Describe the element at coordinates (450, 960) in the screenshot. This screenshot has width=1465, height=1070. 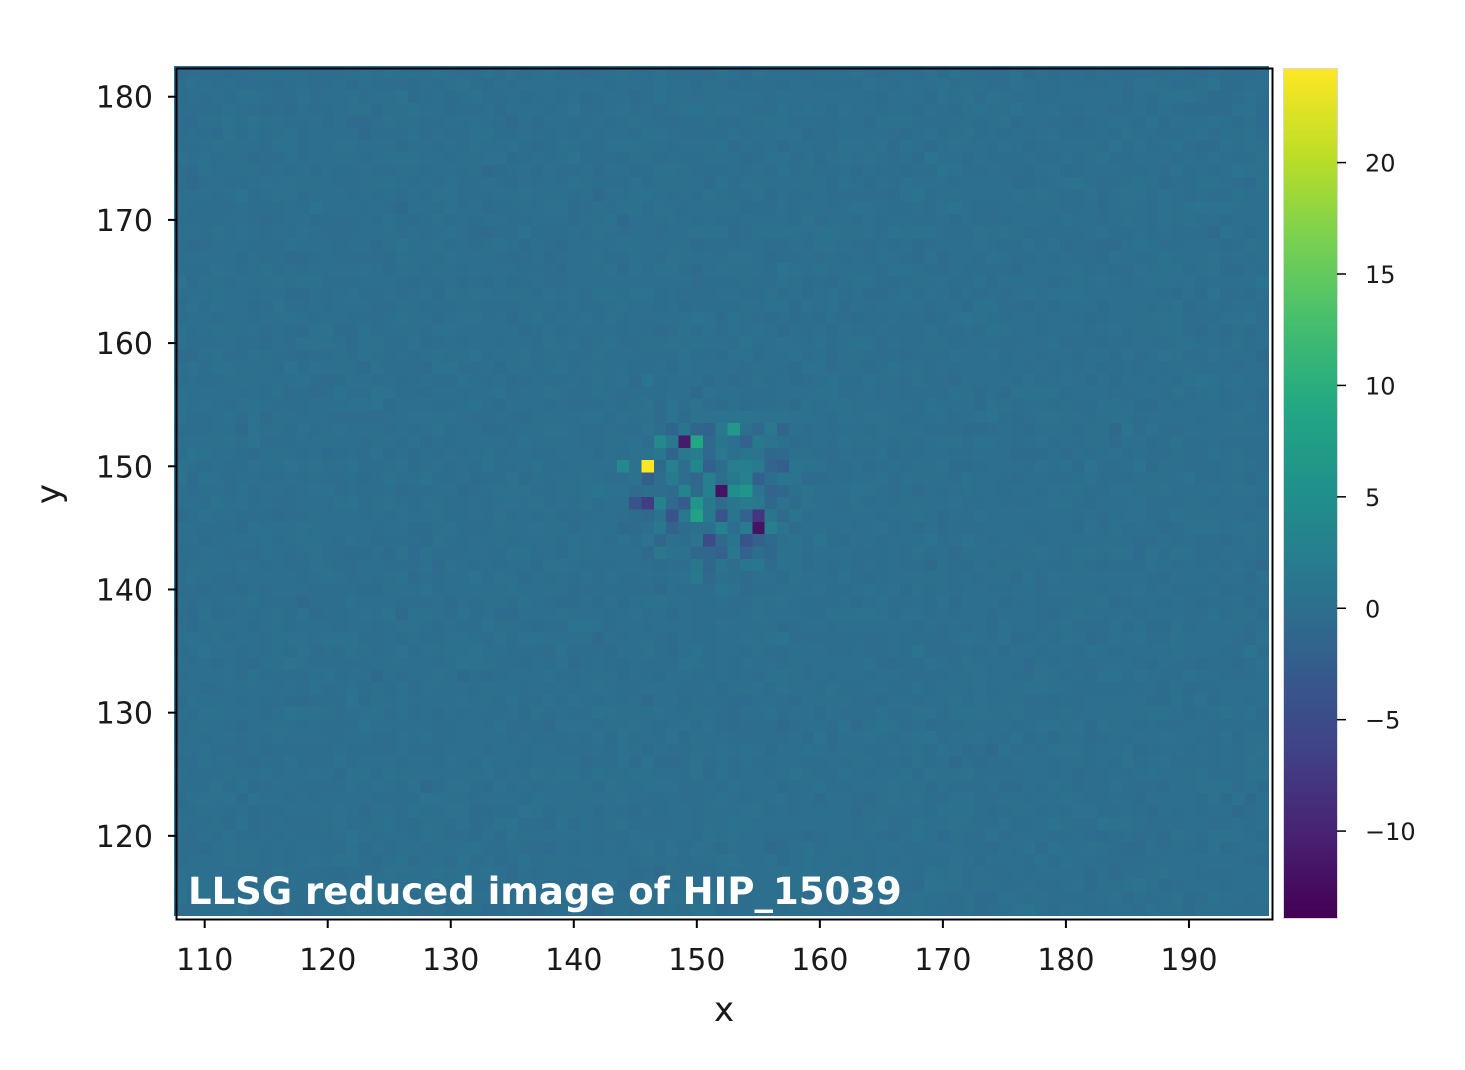
I see `x-tick-label: 130` at that location.